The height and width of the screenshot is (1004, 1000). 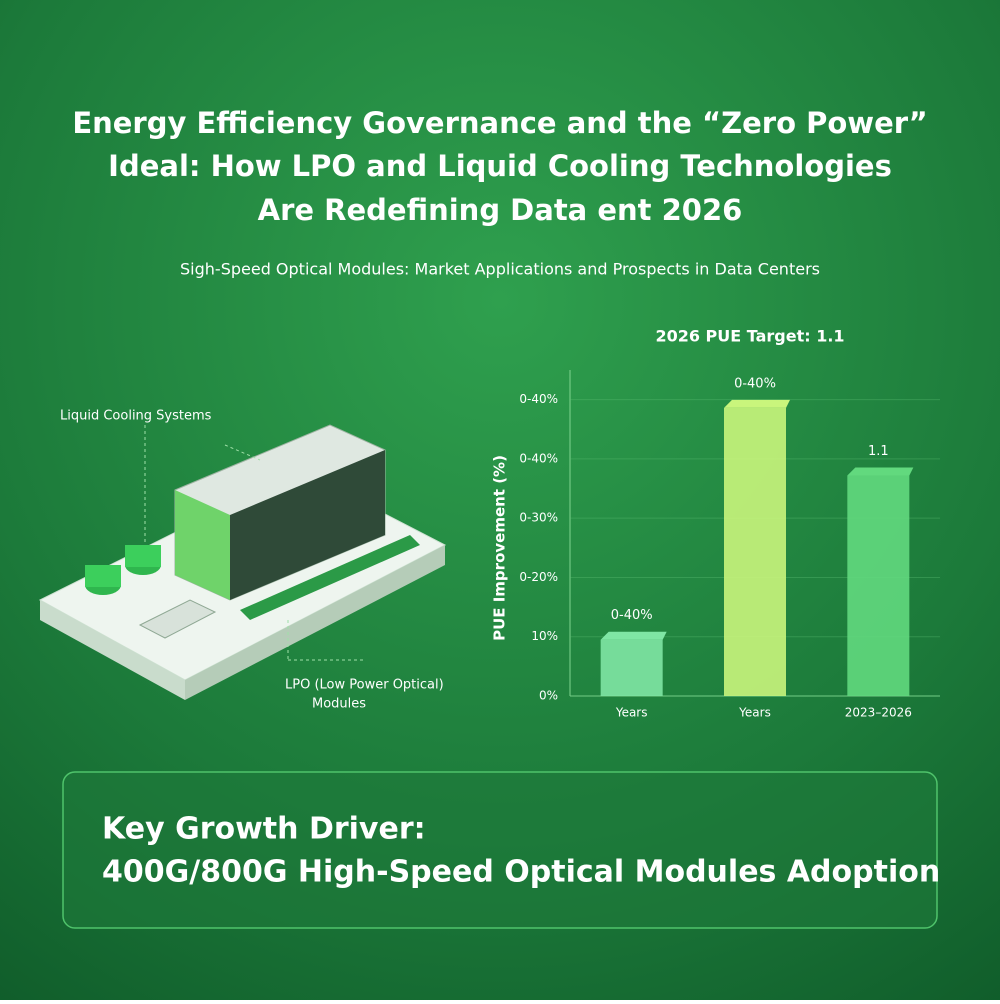 What do you see at coordinates (500, 850) in the screenshot?
I see `footer-box` at bounding box center [500, 850].